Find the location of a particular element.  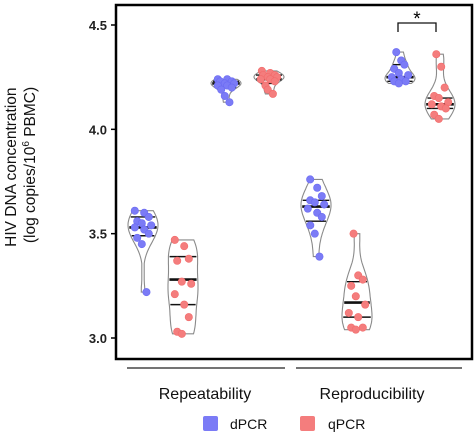

significance-bracket-line is located at coordinates (417, 27).